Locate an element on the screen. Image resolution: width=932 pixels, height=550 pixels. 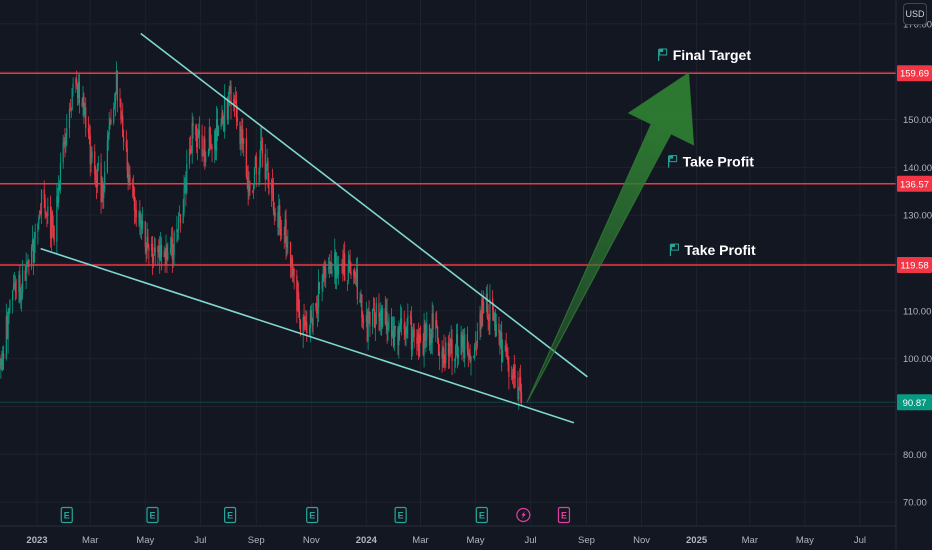
x-tick-label: Sep is located at coordinates (256, 540).